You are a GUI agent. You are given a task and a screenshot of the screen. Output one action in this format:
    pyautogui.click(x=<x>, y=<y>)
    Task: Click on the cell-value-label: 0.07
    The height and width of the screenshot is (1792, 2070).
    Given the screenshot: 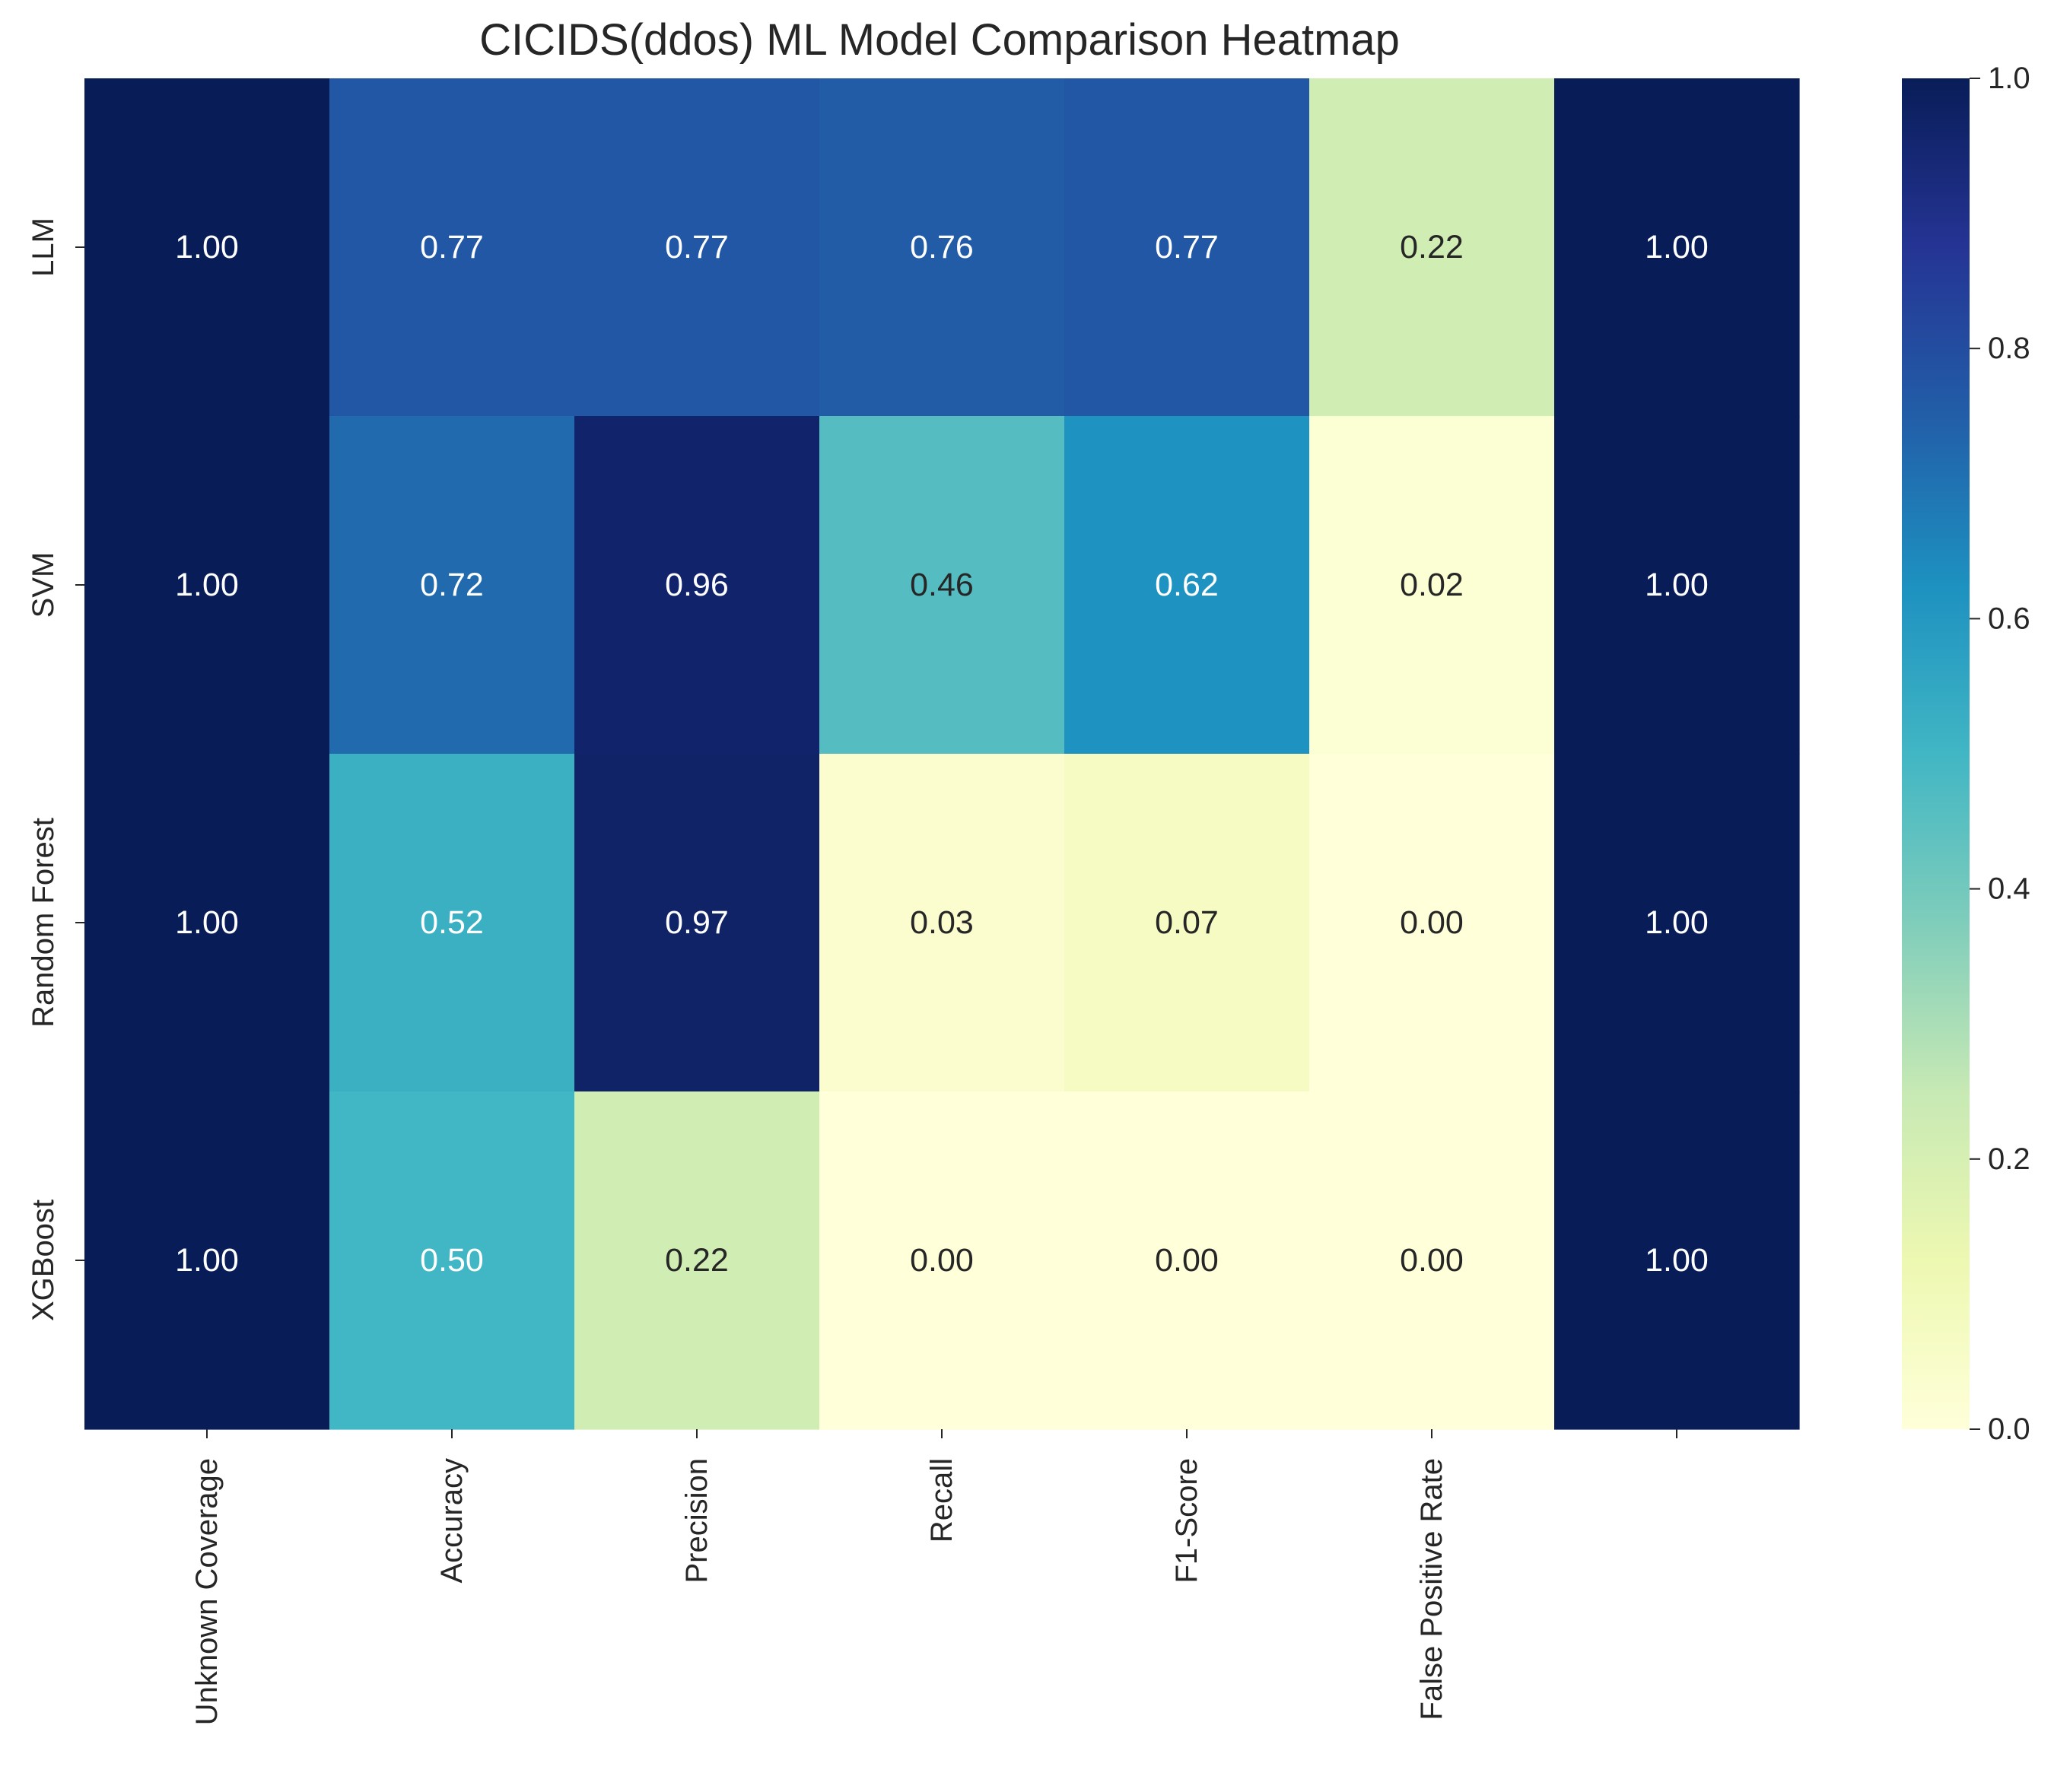 What is the action you would take?
    pyautogui.click(x=1187, y=922)
    